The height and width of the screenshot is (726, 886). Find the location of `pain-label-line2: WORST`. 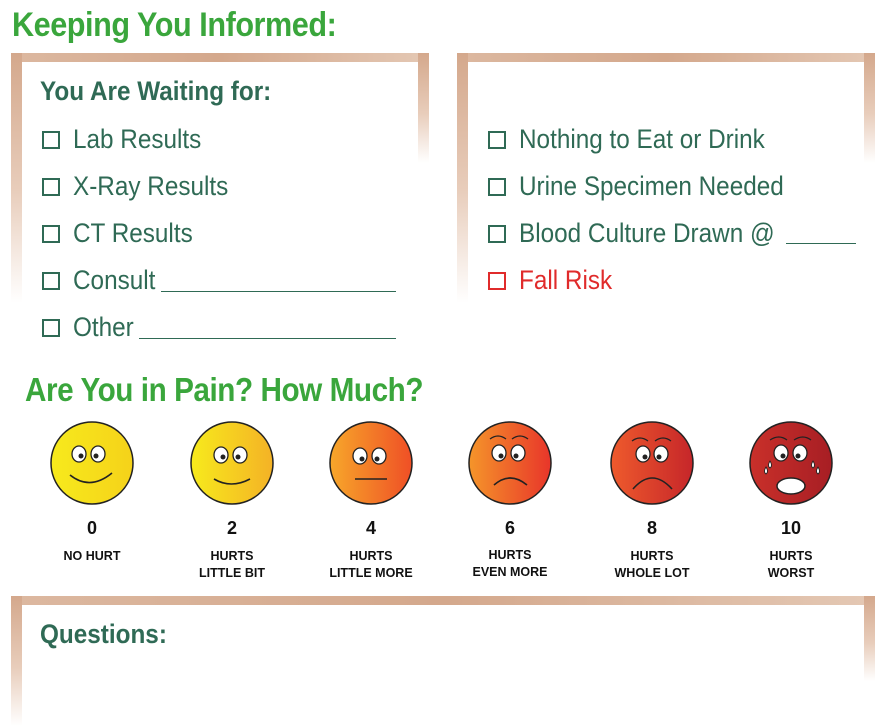

pain-label-line2: WORST is located at coordinates (791, 573).